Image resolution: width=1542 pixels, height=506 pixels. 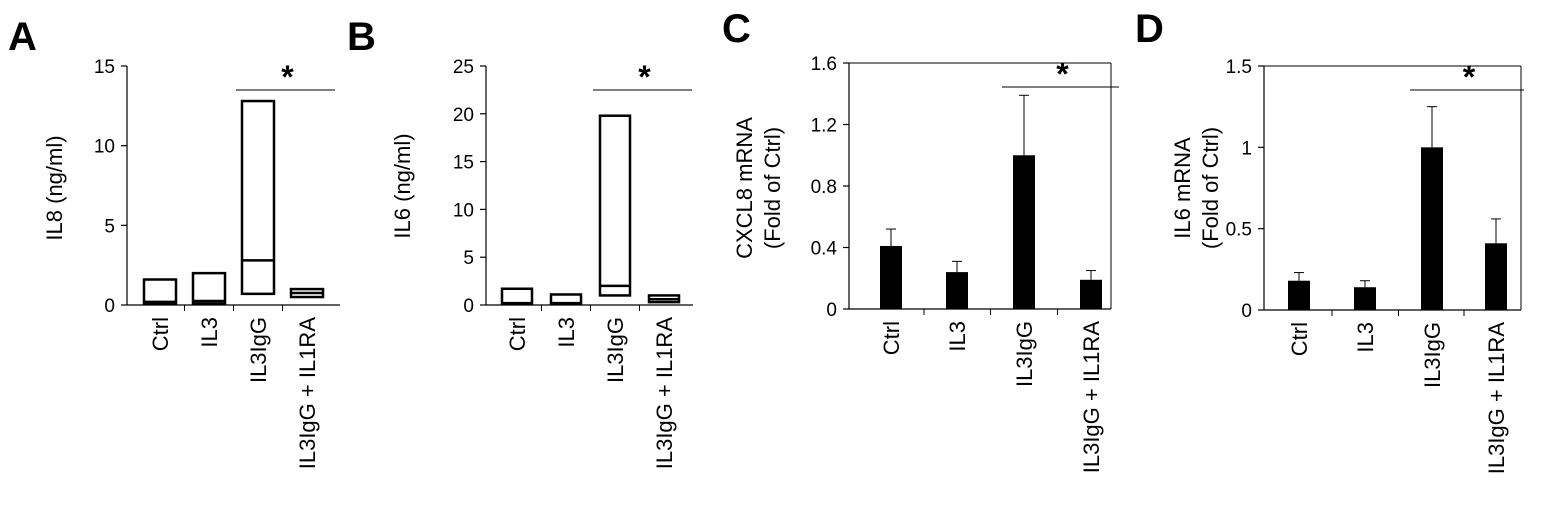 What do you see at coordinates (463, 210) in the screenshot?
I see `panel-b-y-tick-label: 10` at bounding box center [463, 210].